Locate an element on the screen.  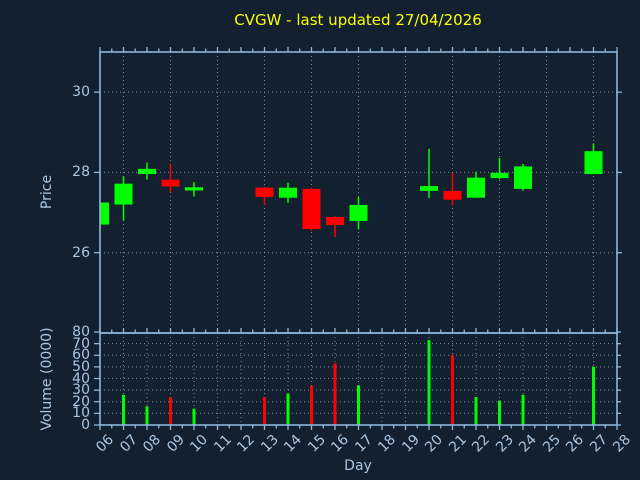
volume-ytick-label: 50 is located at coordinates (81, 366).